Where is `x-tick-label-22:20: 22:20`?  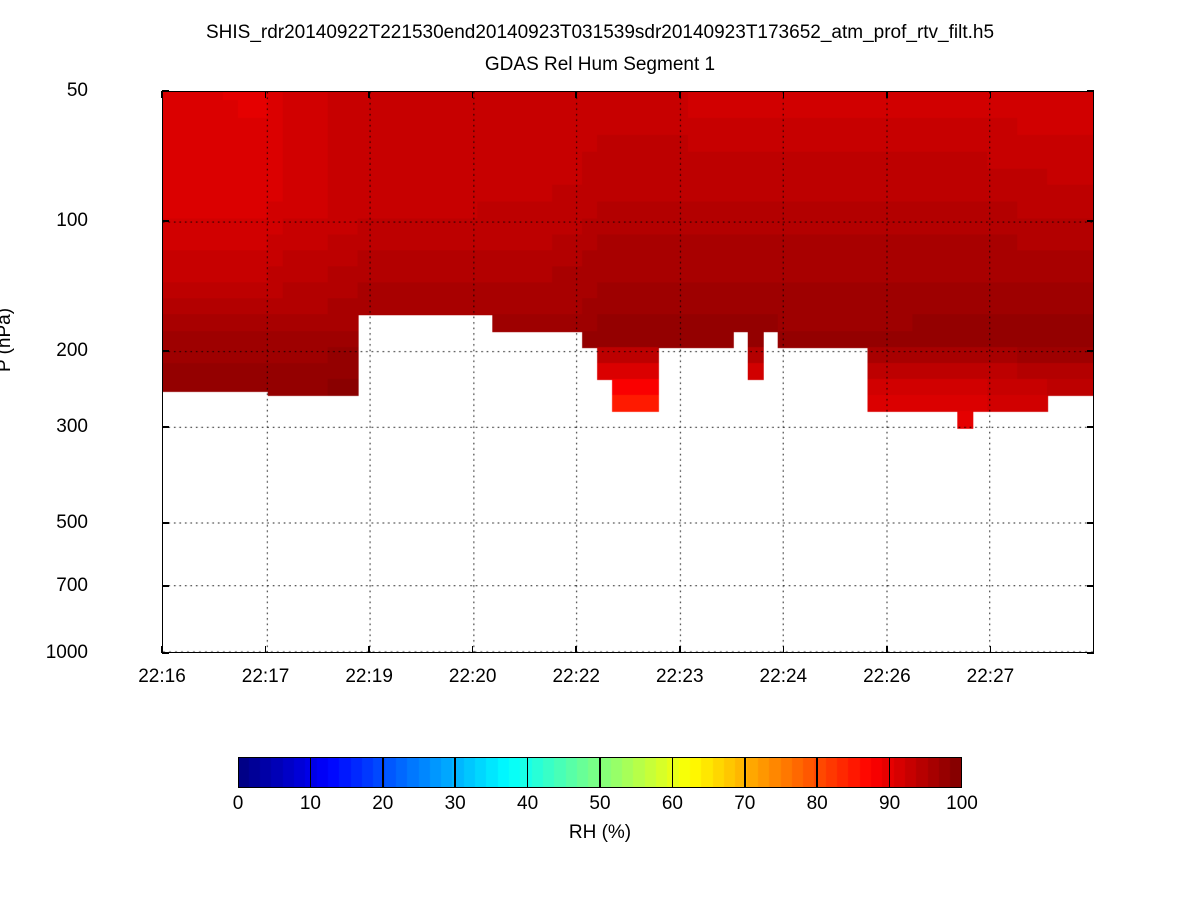
x-tick-label-22:20: 22:20 is located at coordinates (472, 676).